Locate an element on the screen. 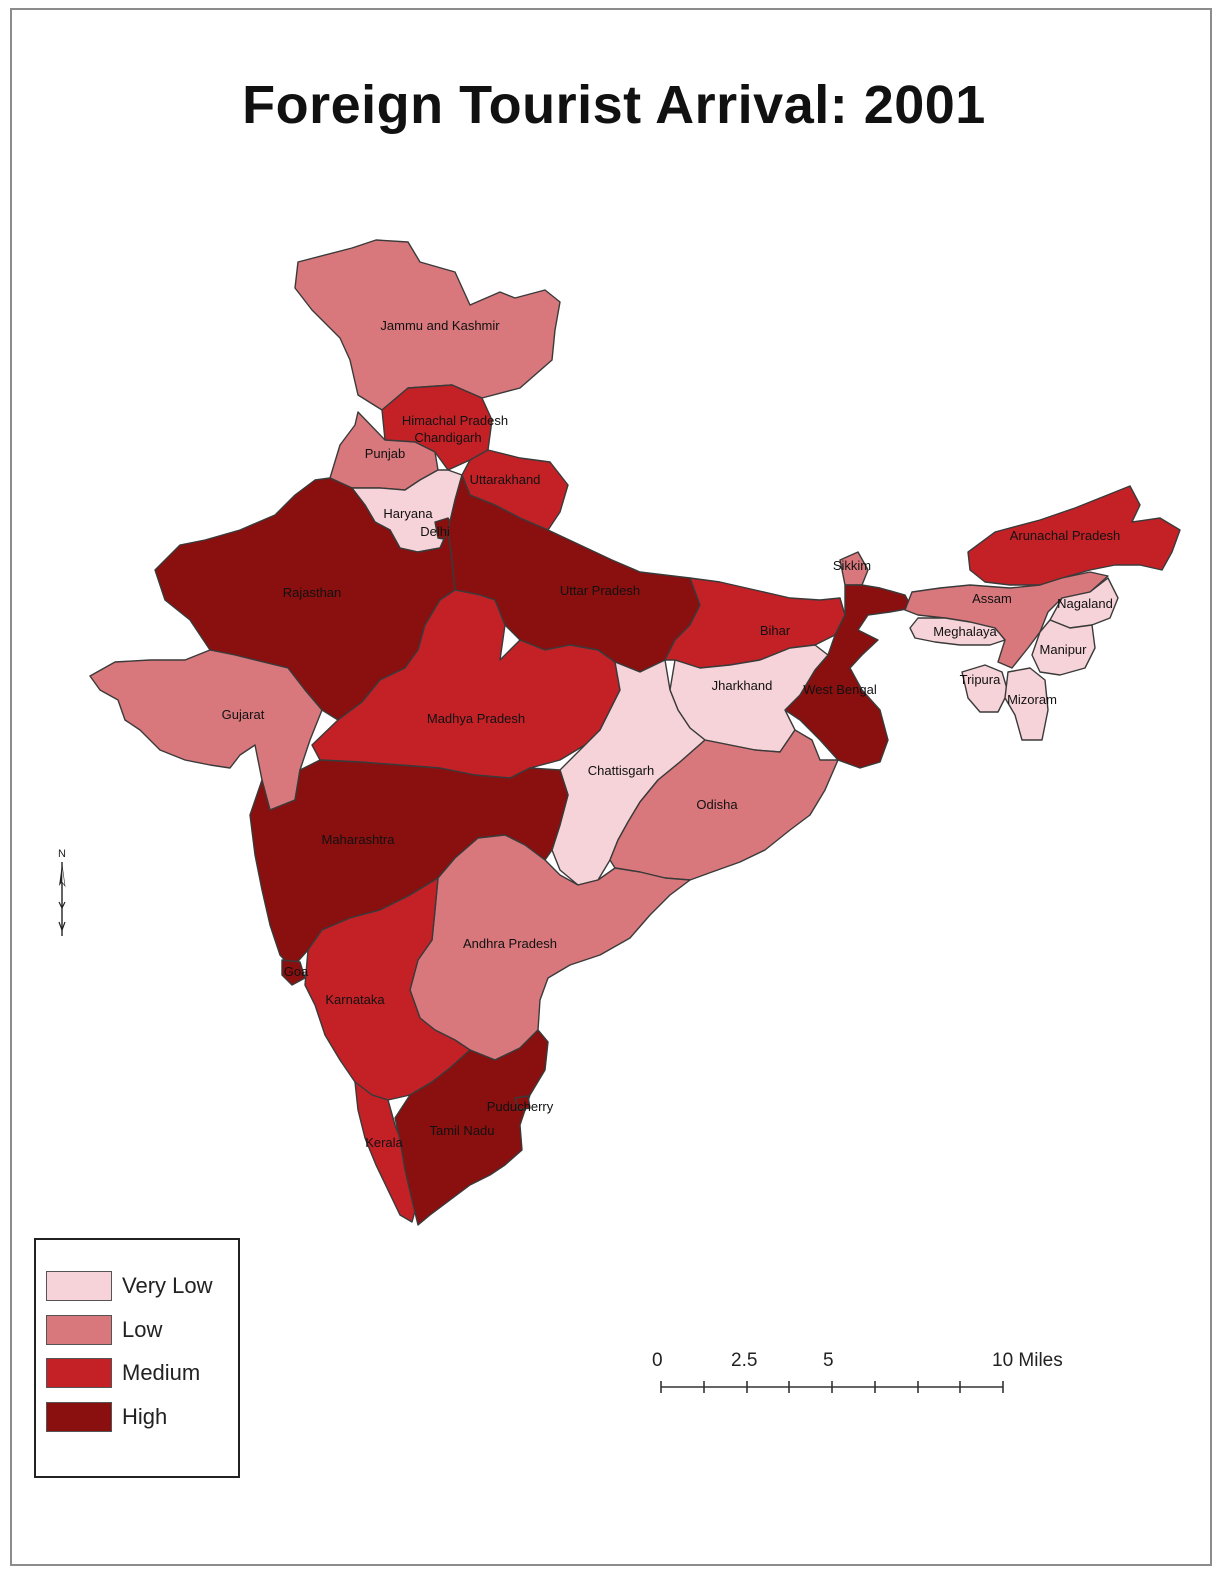 This screenshot has height=1579, width=1228. scale-label-5: 5 is located at coordinates (828, 1360).